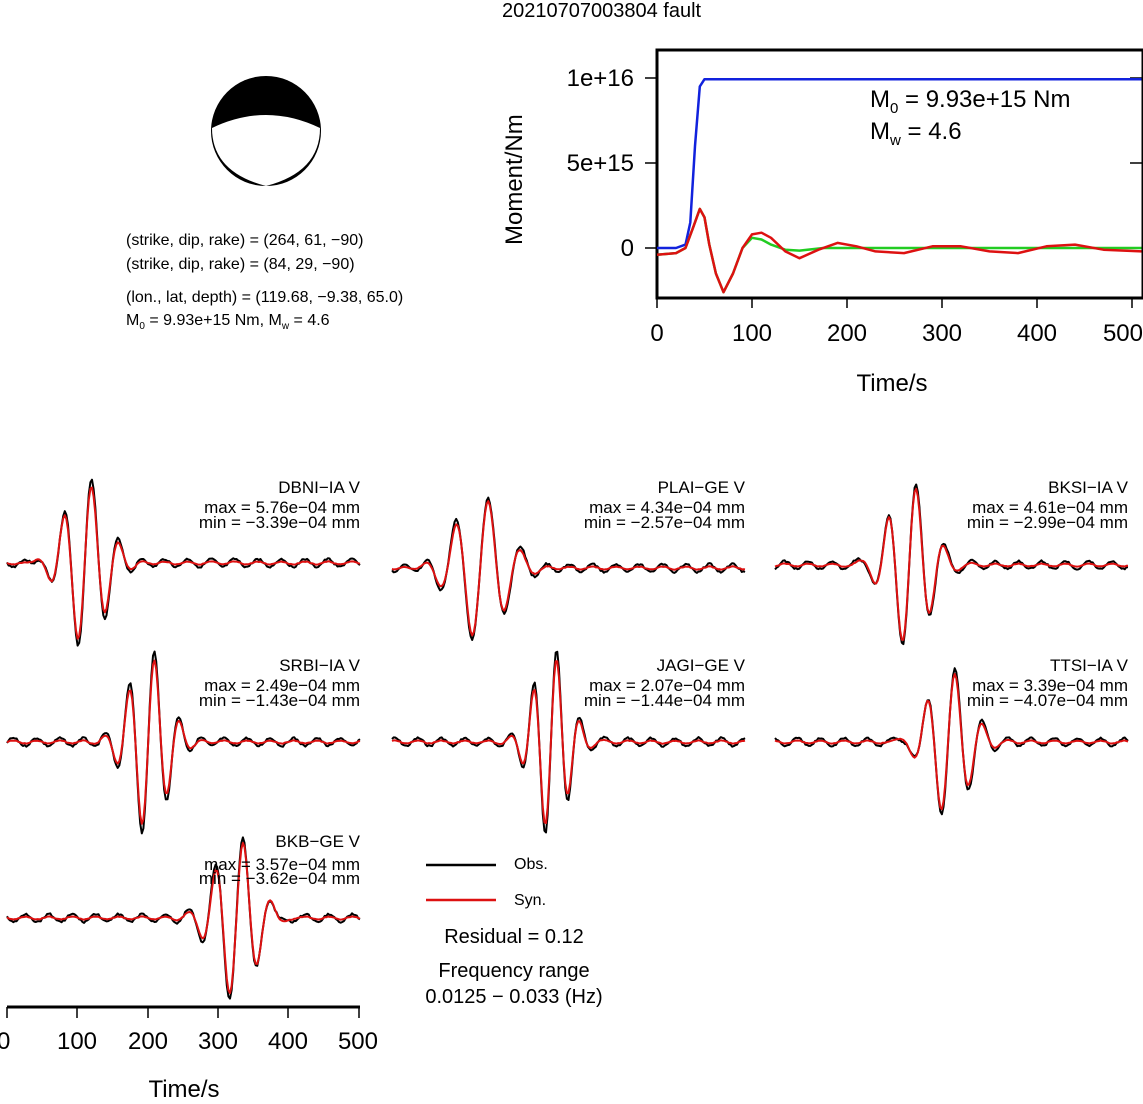 The height and width of the screenshot is (1104, 1143). What do you see at coordinates (218, 1041) in the screenshot?
I see `wave-xtick-3: 300` at bounding box center [218, 1041].